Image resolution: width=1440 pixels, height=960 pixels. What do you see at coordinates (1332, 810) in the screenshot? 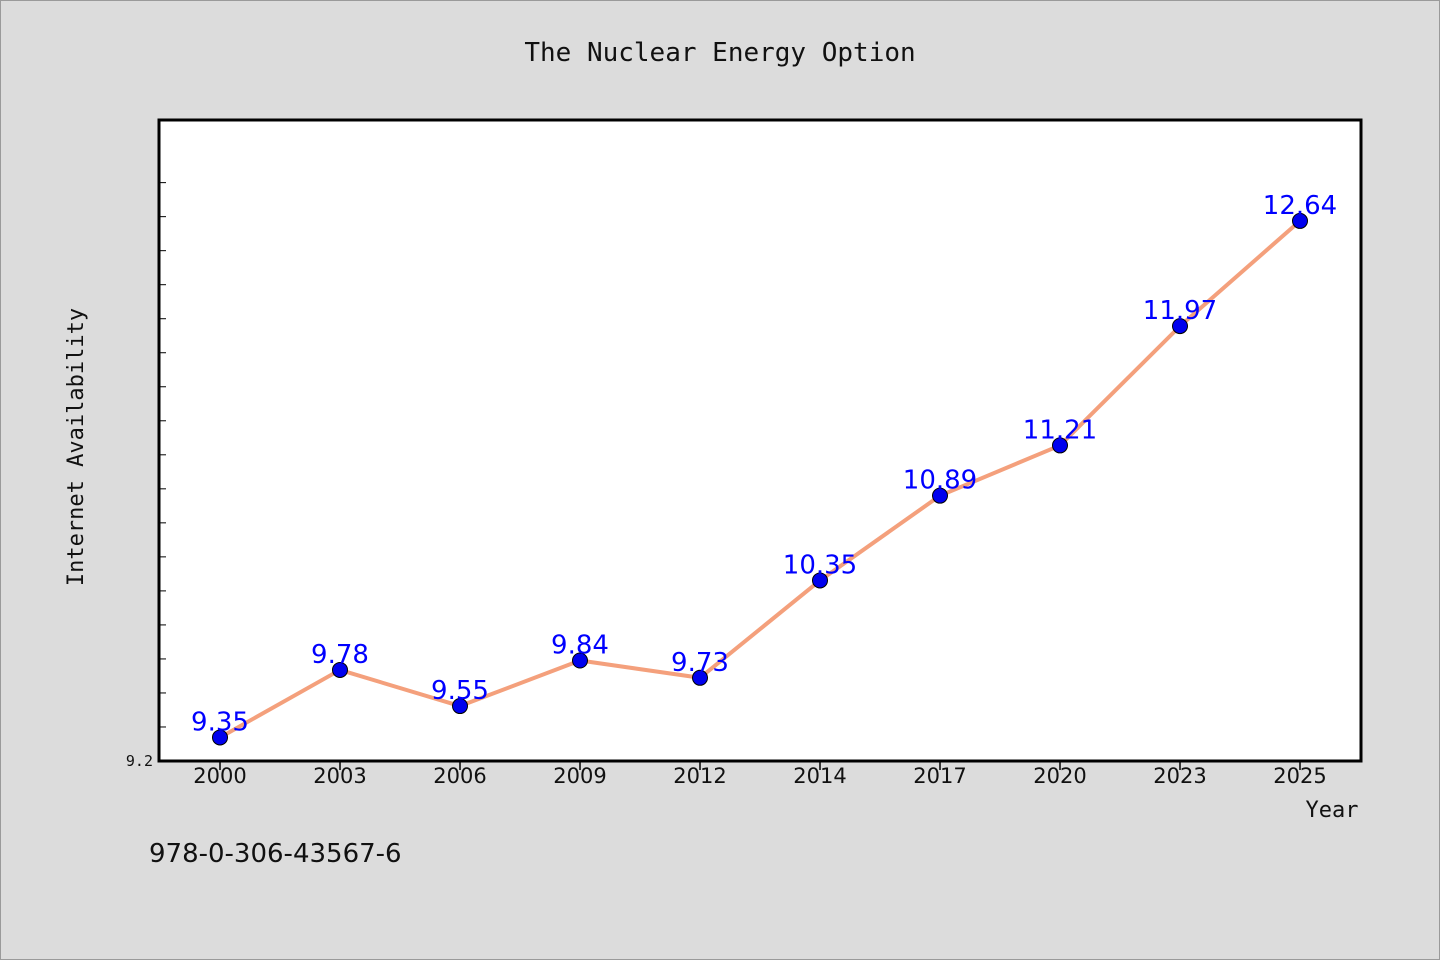
I see `x-axis-label: Year` at bounding box center [1332, 810].